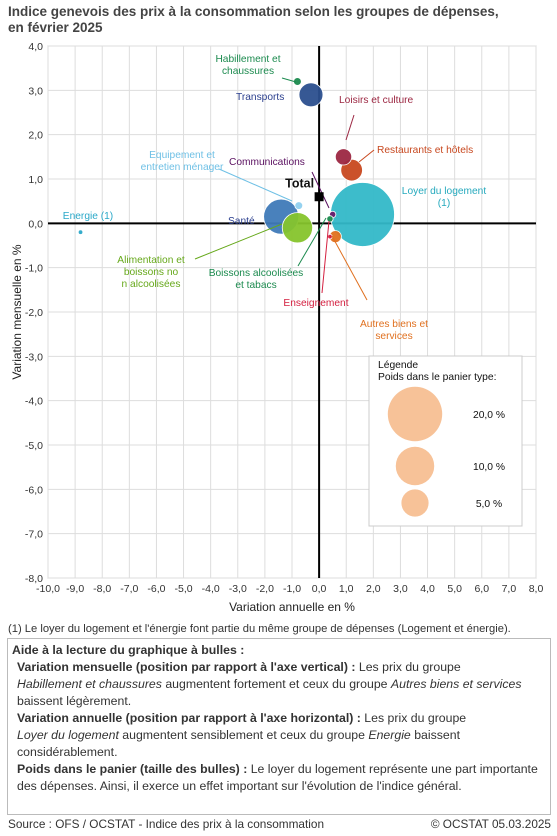 This screenshot has height=836, width=557. I want to click on help-monthly-text-3: baissent légèrement., so click(74, 701).